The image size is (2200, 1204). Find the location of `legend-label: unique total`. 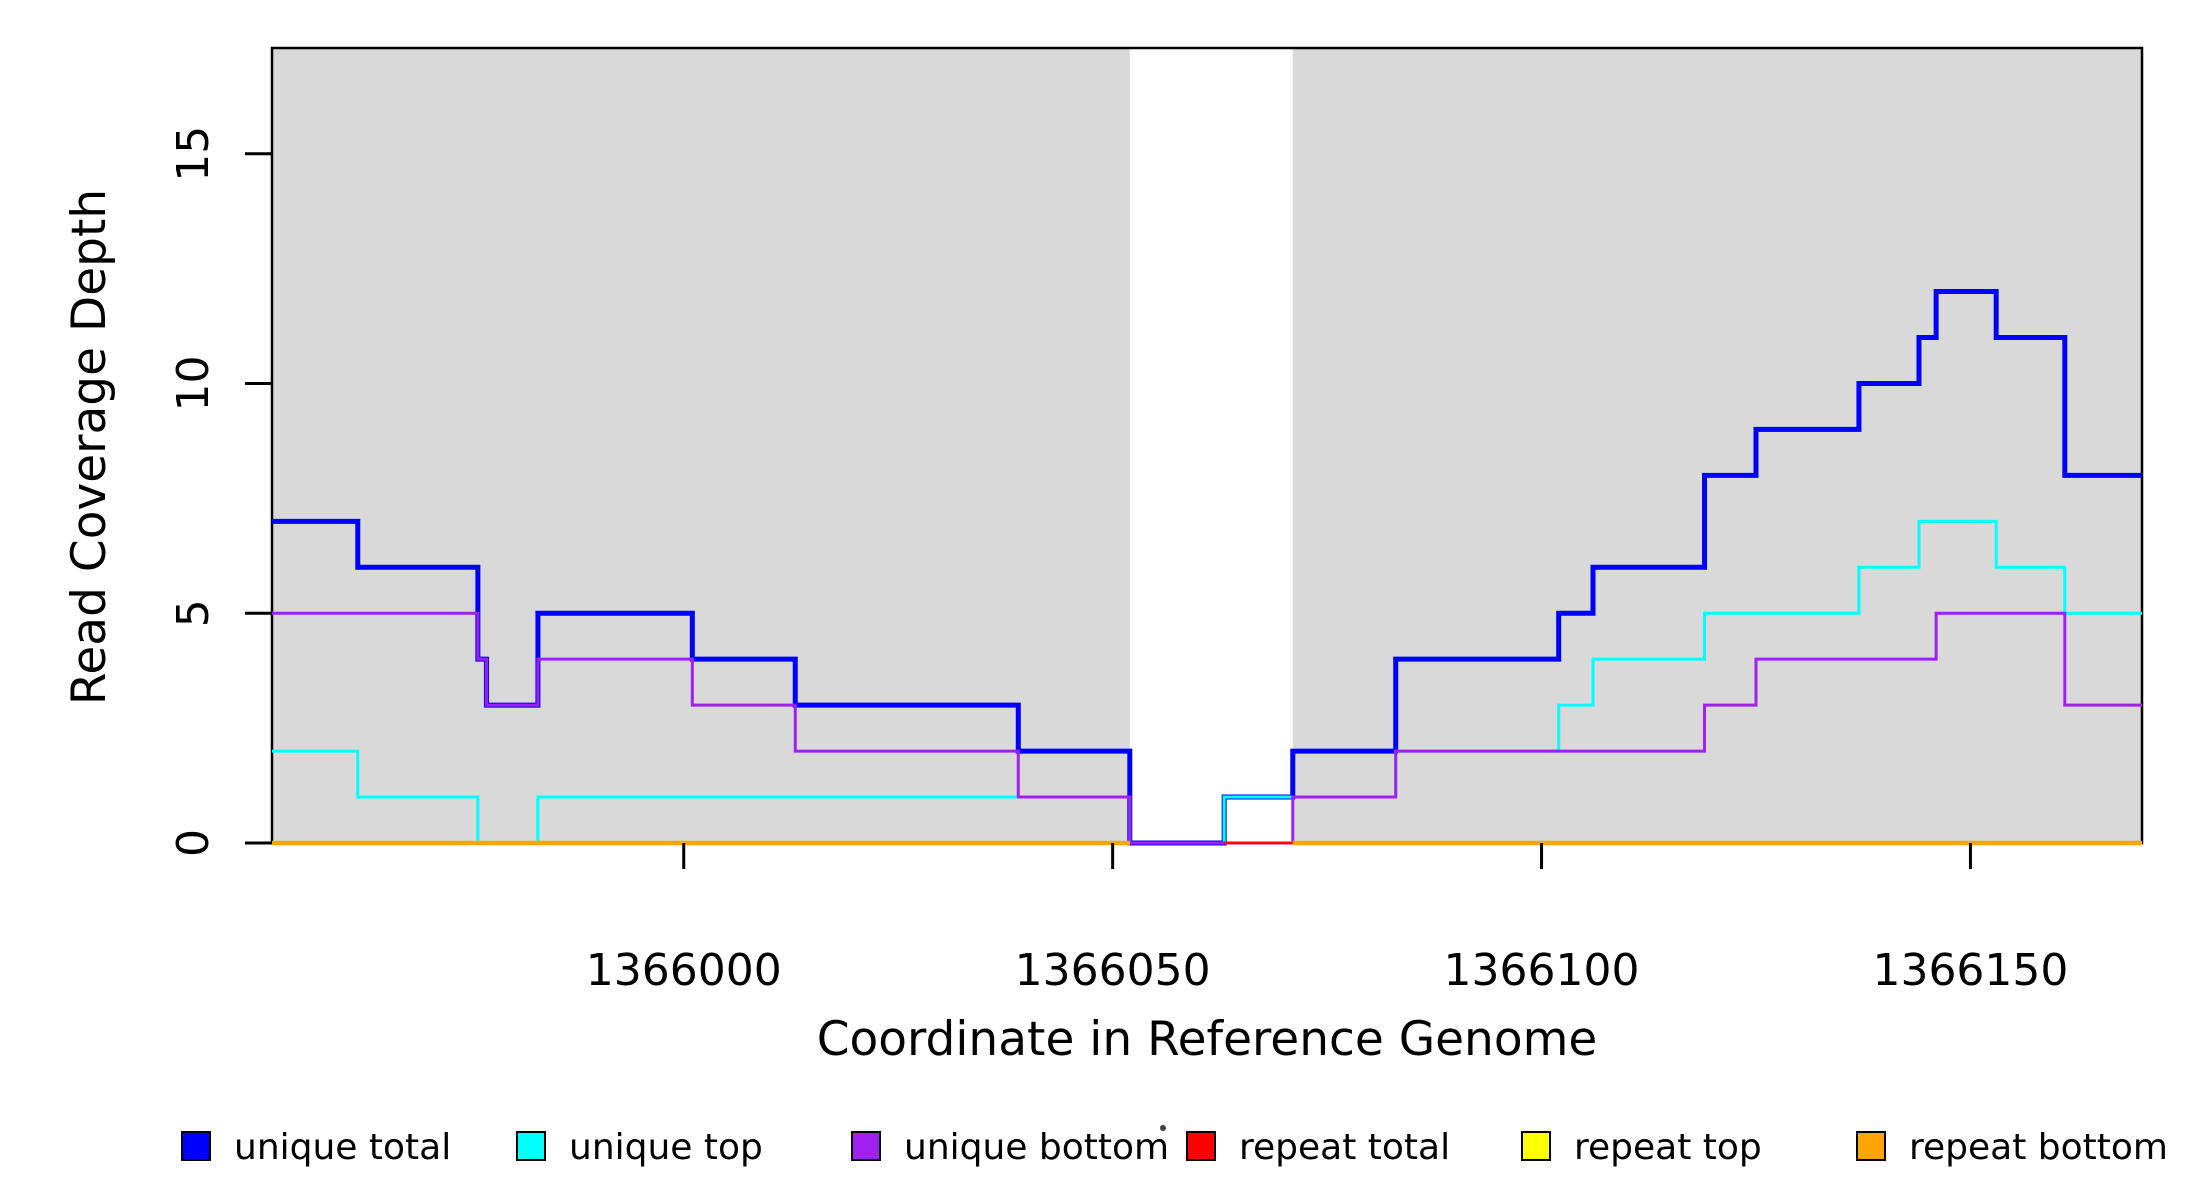

legend-label: unique total is located at coordinates (342, 1147).